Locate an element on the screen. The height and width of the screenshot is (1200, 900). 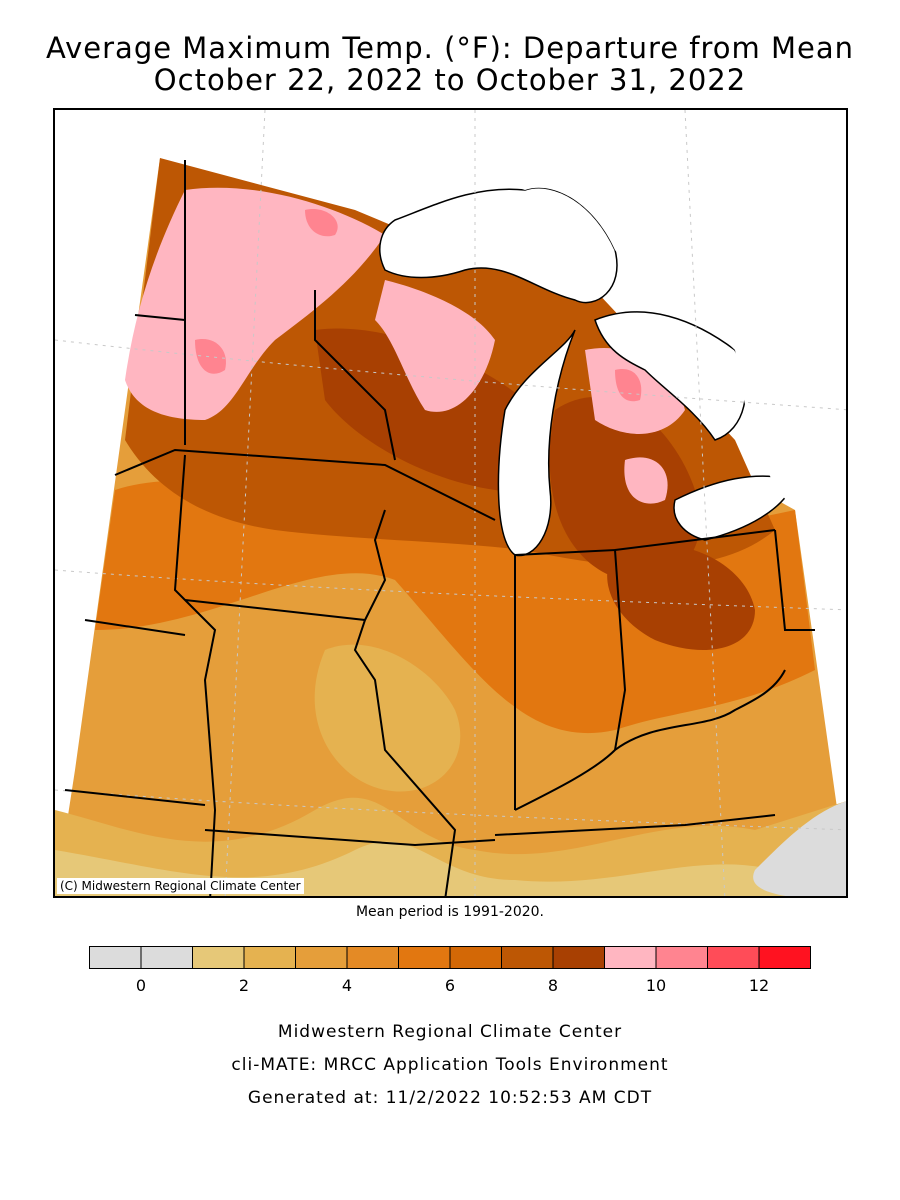
legend-tick-10: 10 is located at coordinates (656, 985).